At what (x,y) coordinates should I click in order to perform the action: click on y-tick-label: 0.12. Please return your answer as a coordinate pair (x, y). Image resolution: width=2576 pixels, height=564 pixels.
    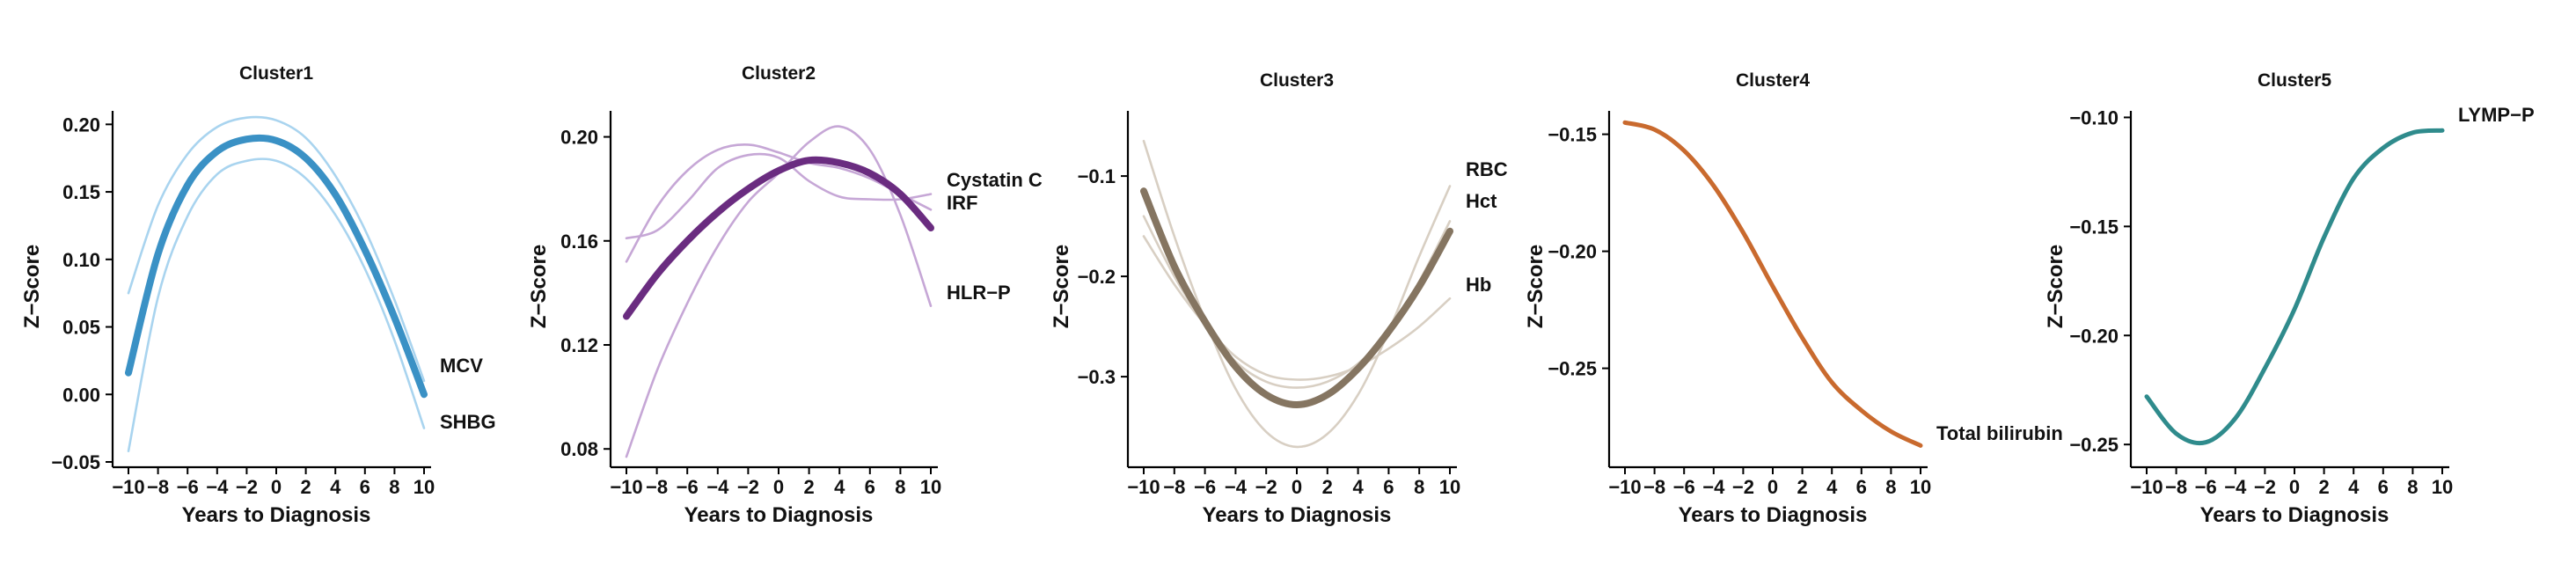
    Looking at the image, I should click on (579, 345).